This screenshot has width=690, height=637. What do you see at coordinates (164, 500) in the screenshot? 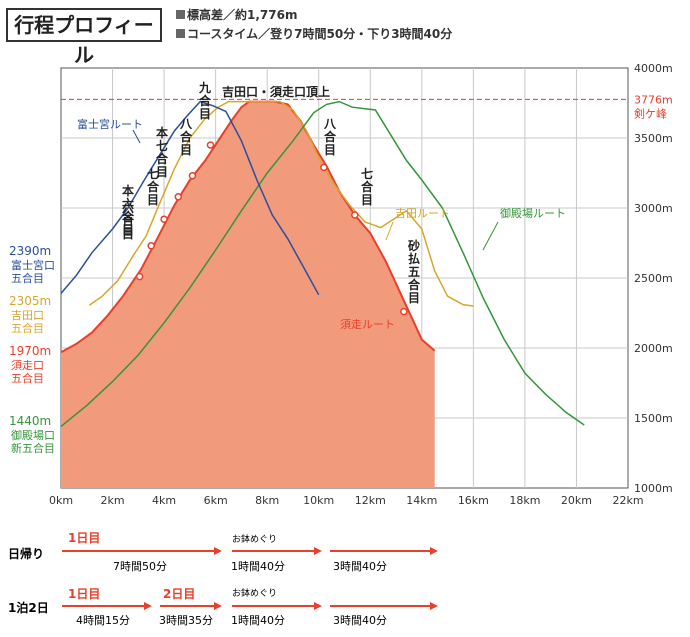
I see `x-tick-label: 4km` at bounding box center [164, 500].